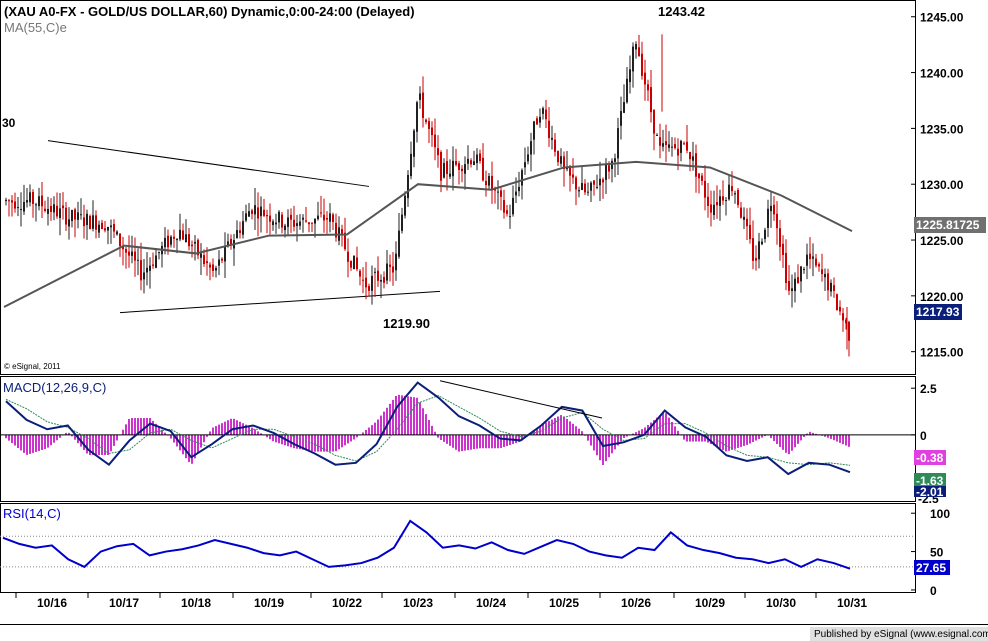 The image size is (988, 641). Describe the element at coordinates (681, 11) in the screenshot. I see `high-annotation: 1243.42` at that location.